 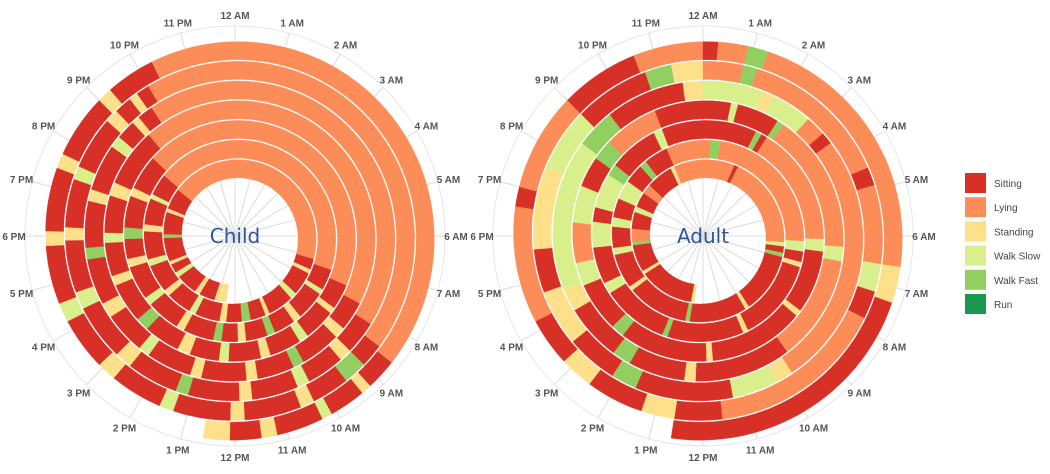 I want to click on hour-label: 11 AM, so click(x=292, y=450).